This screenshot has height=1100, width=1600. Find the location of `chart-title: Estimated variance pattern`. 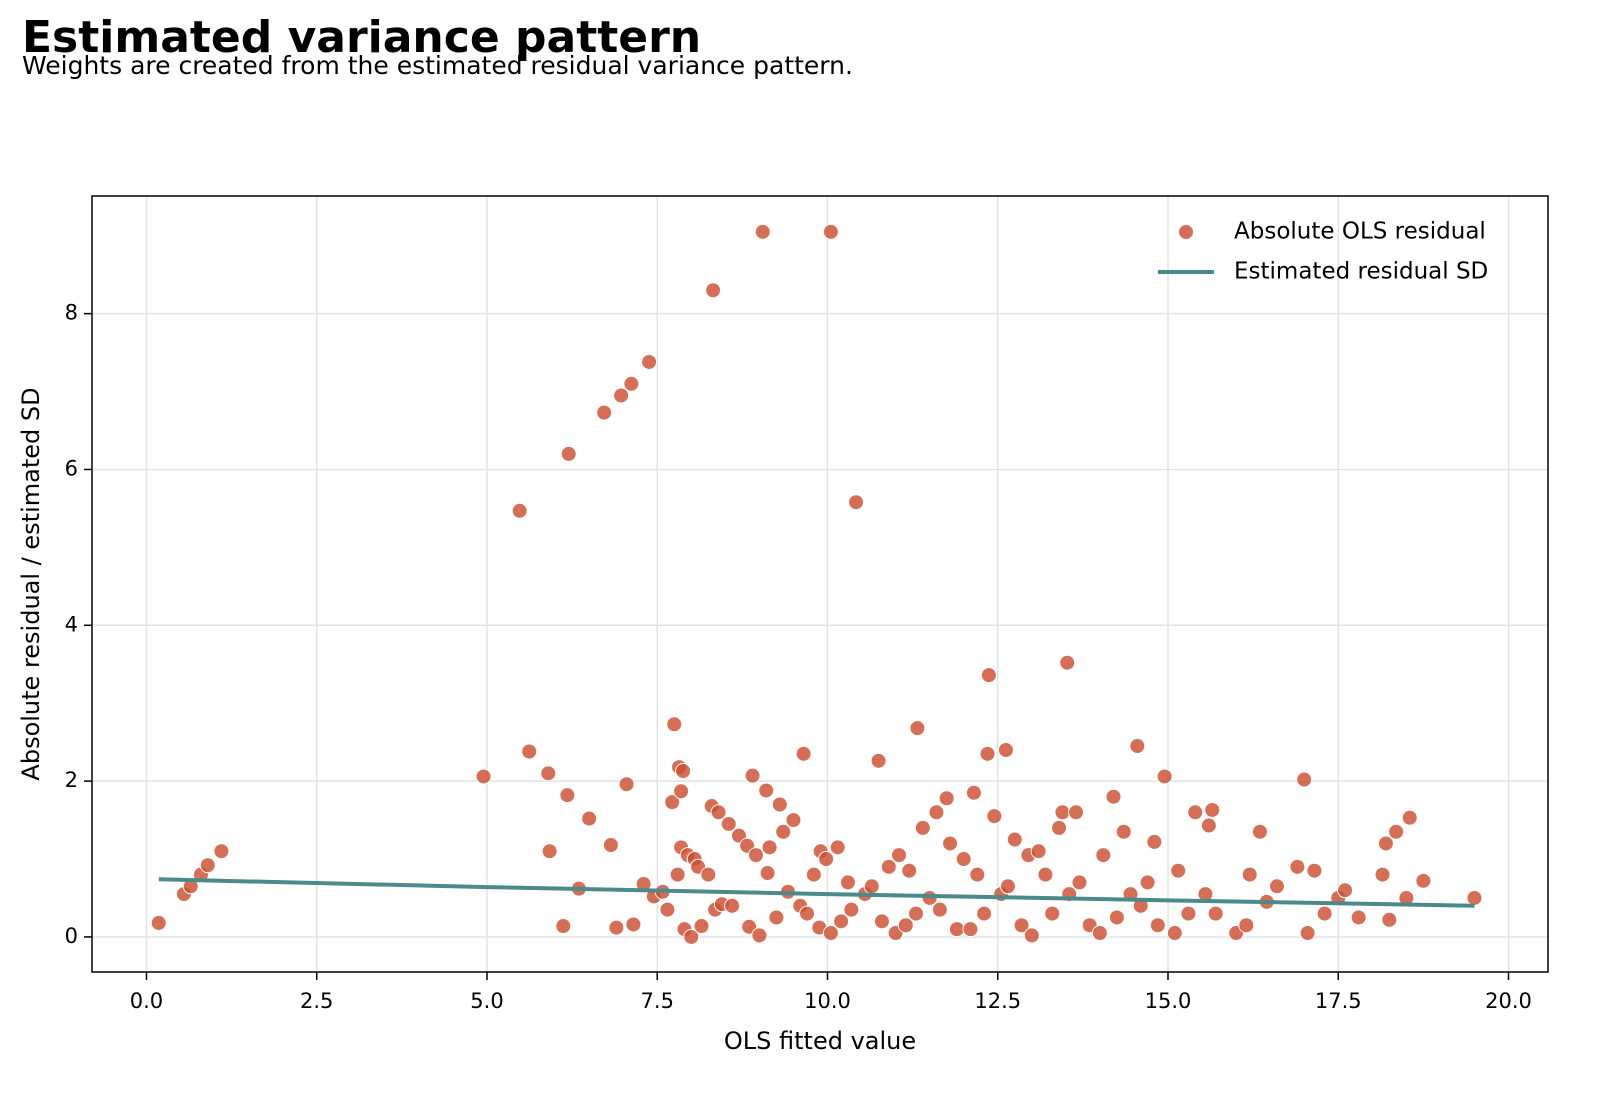

chart-title: Estimated variance pattern is located at coordinates (361, 37).